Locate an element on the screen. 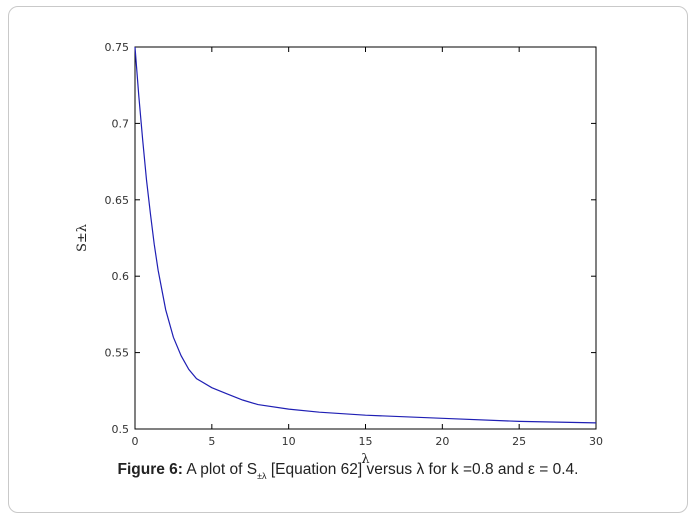 This screenshot has width=696, height=521. y-tick-label: 0.55 is located at coordinates (117, 353).